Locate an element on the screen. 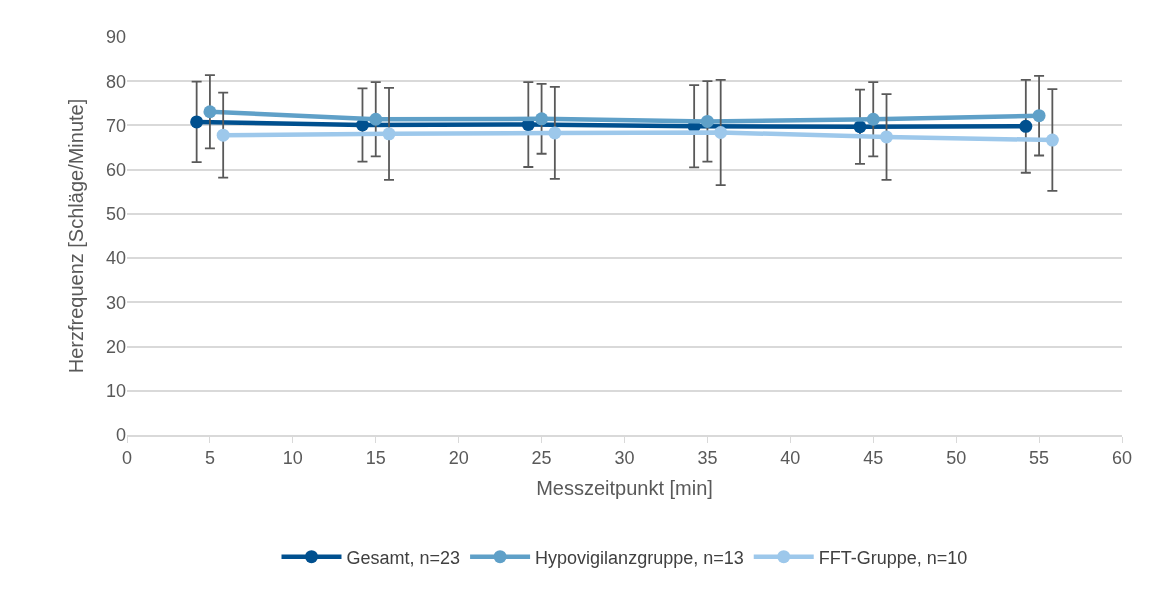 This screenshot has height=610, width=1155. x-axis-title: Messzeitpunkt [min] is located at coordinates (624, 488).